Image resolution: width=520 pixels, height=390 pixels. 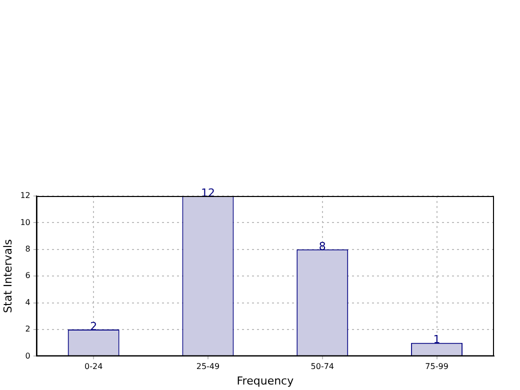 What do you see at coordinates (27, 329) in the screenshot?
I see `y-tick-label: 2` at bounding box center [27, 329].